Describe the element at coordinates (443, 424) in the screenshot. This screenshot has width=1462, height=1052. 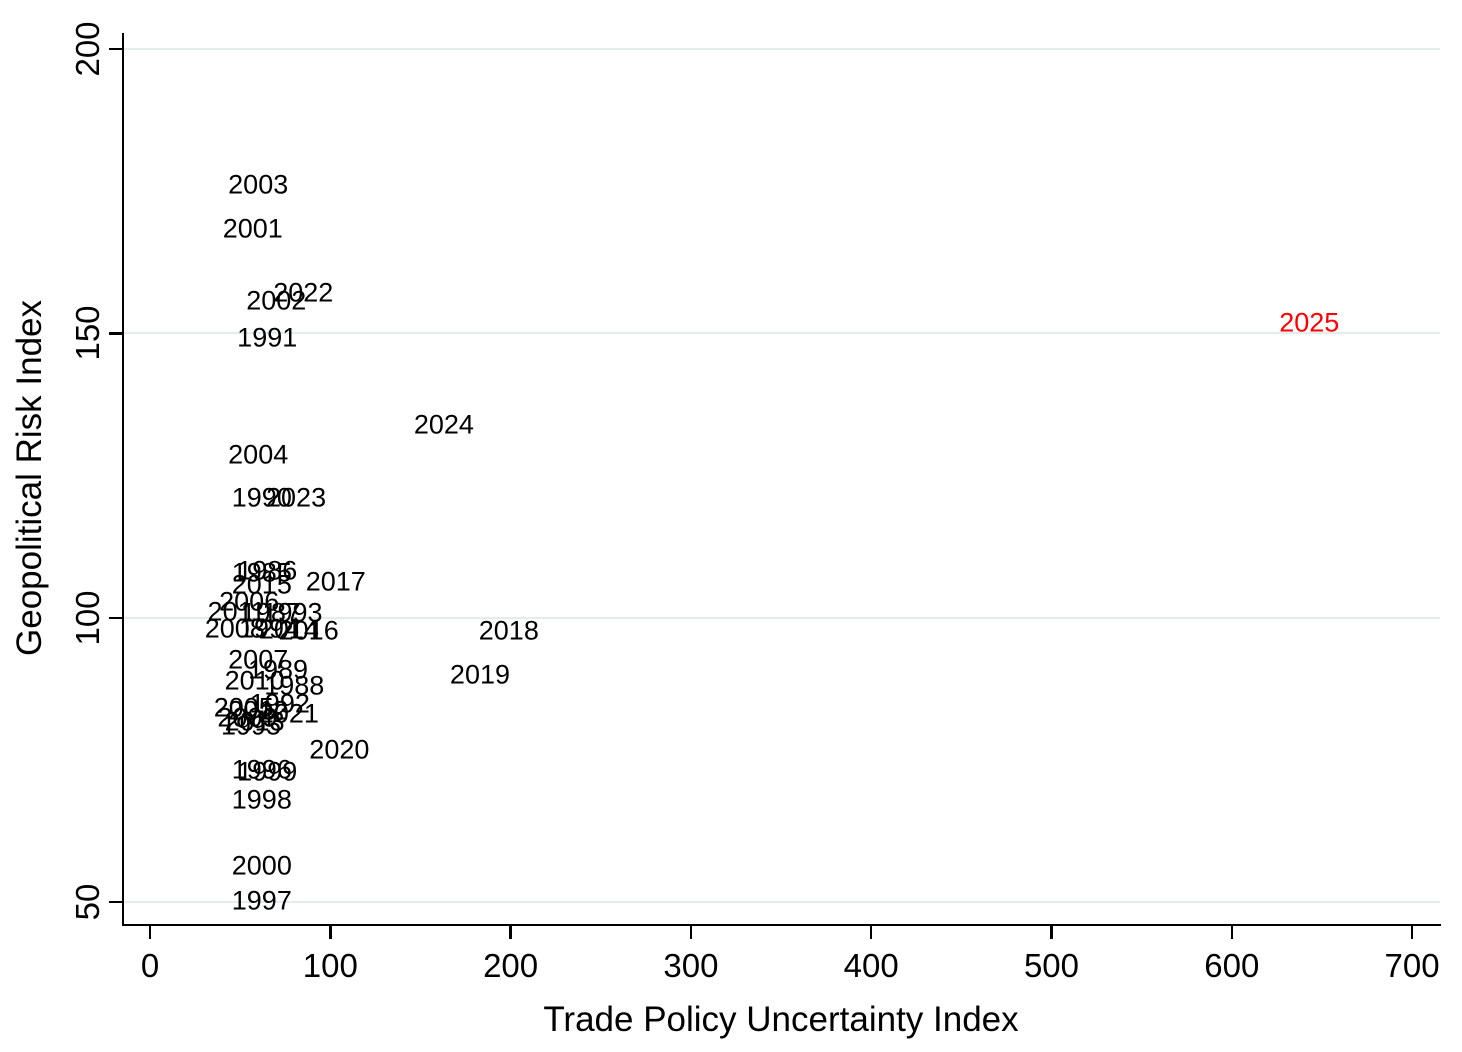
I see `data-point-year-label: 2024` at that location.